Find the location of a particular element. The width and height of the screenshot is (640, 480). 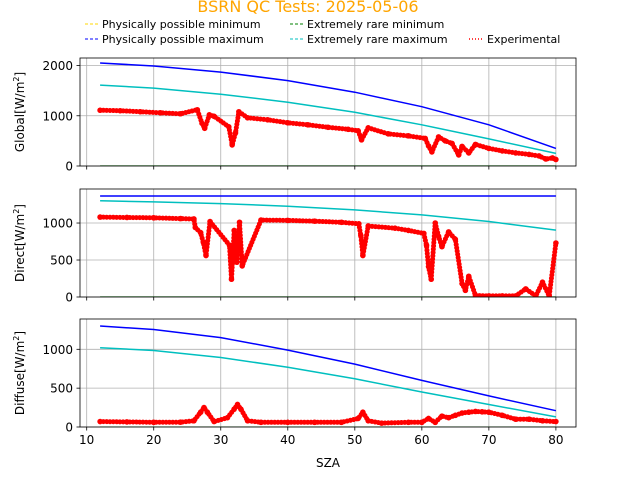

x-tick-label: 20 is located at coordinates (153, 440).